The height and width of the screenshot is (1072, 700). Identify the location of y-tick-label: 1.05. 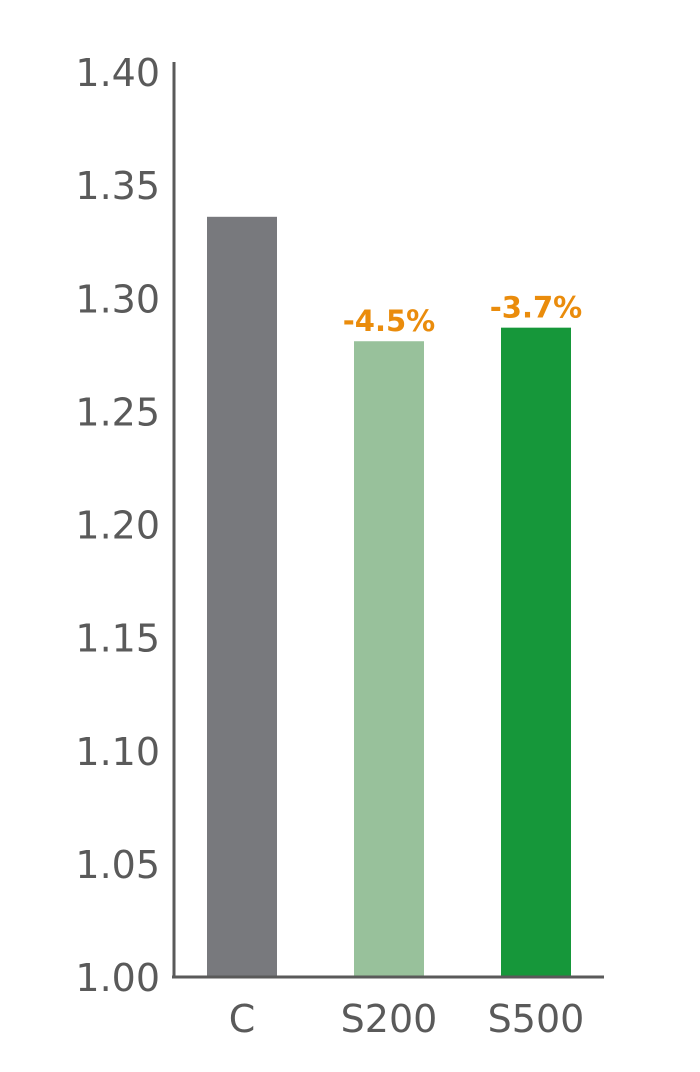
(117, 865).